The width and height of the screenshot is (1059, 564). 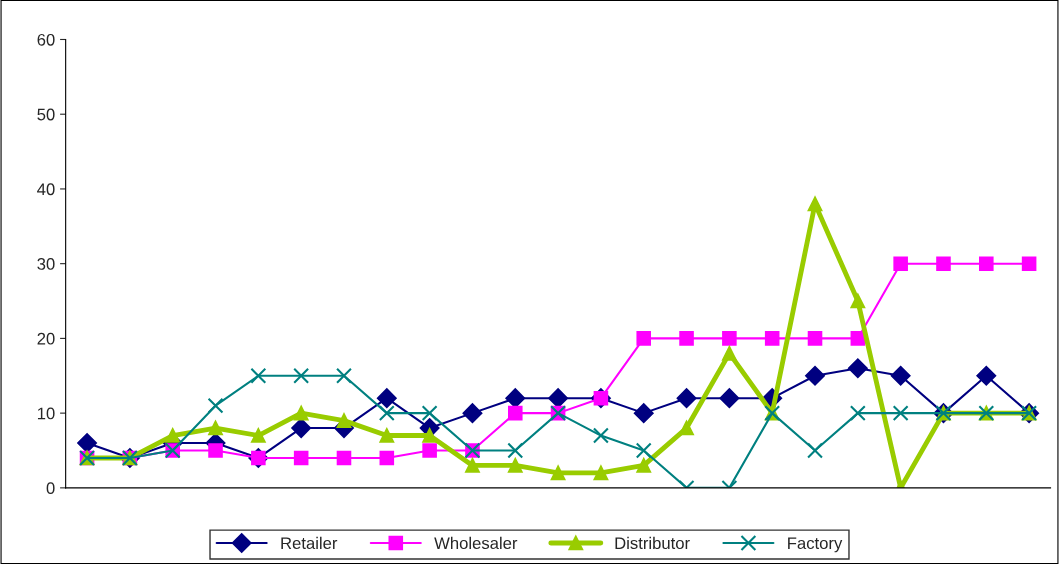 What do you see at coordinates (815, 545) in the screenshot?
I see `legend-label: Factory` at bounding box center [815, 545].